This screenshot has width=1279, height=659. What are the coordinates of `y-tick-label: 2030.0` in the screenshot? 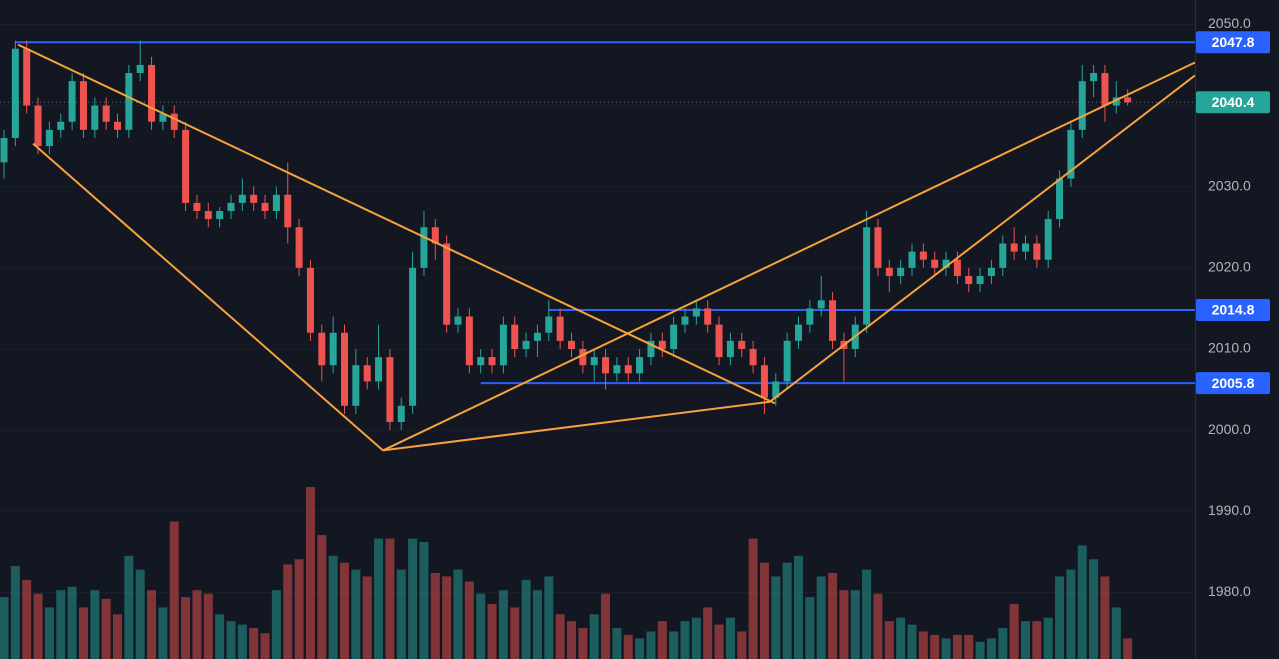 It's located at (1229, 185).